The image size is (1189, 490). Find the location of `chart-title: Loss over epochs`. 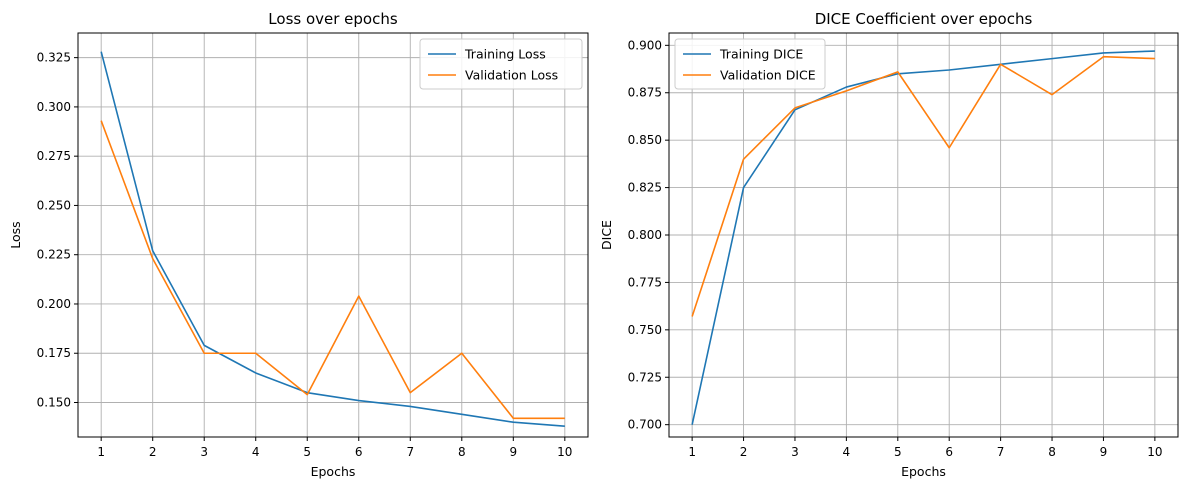

chart-title: Loss over epochs is located at coordinates (333, 19).